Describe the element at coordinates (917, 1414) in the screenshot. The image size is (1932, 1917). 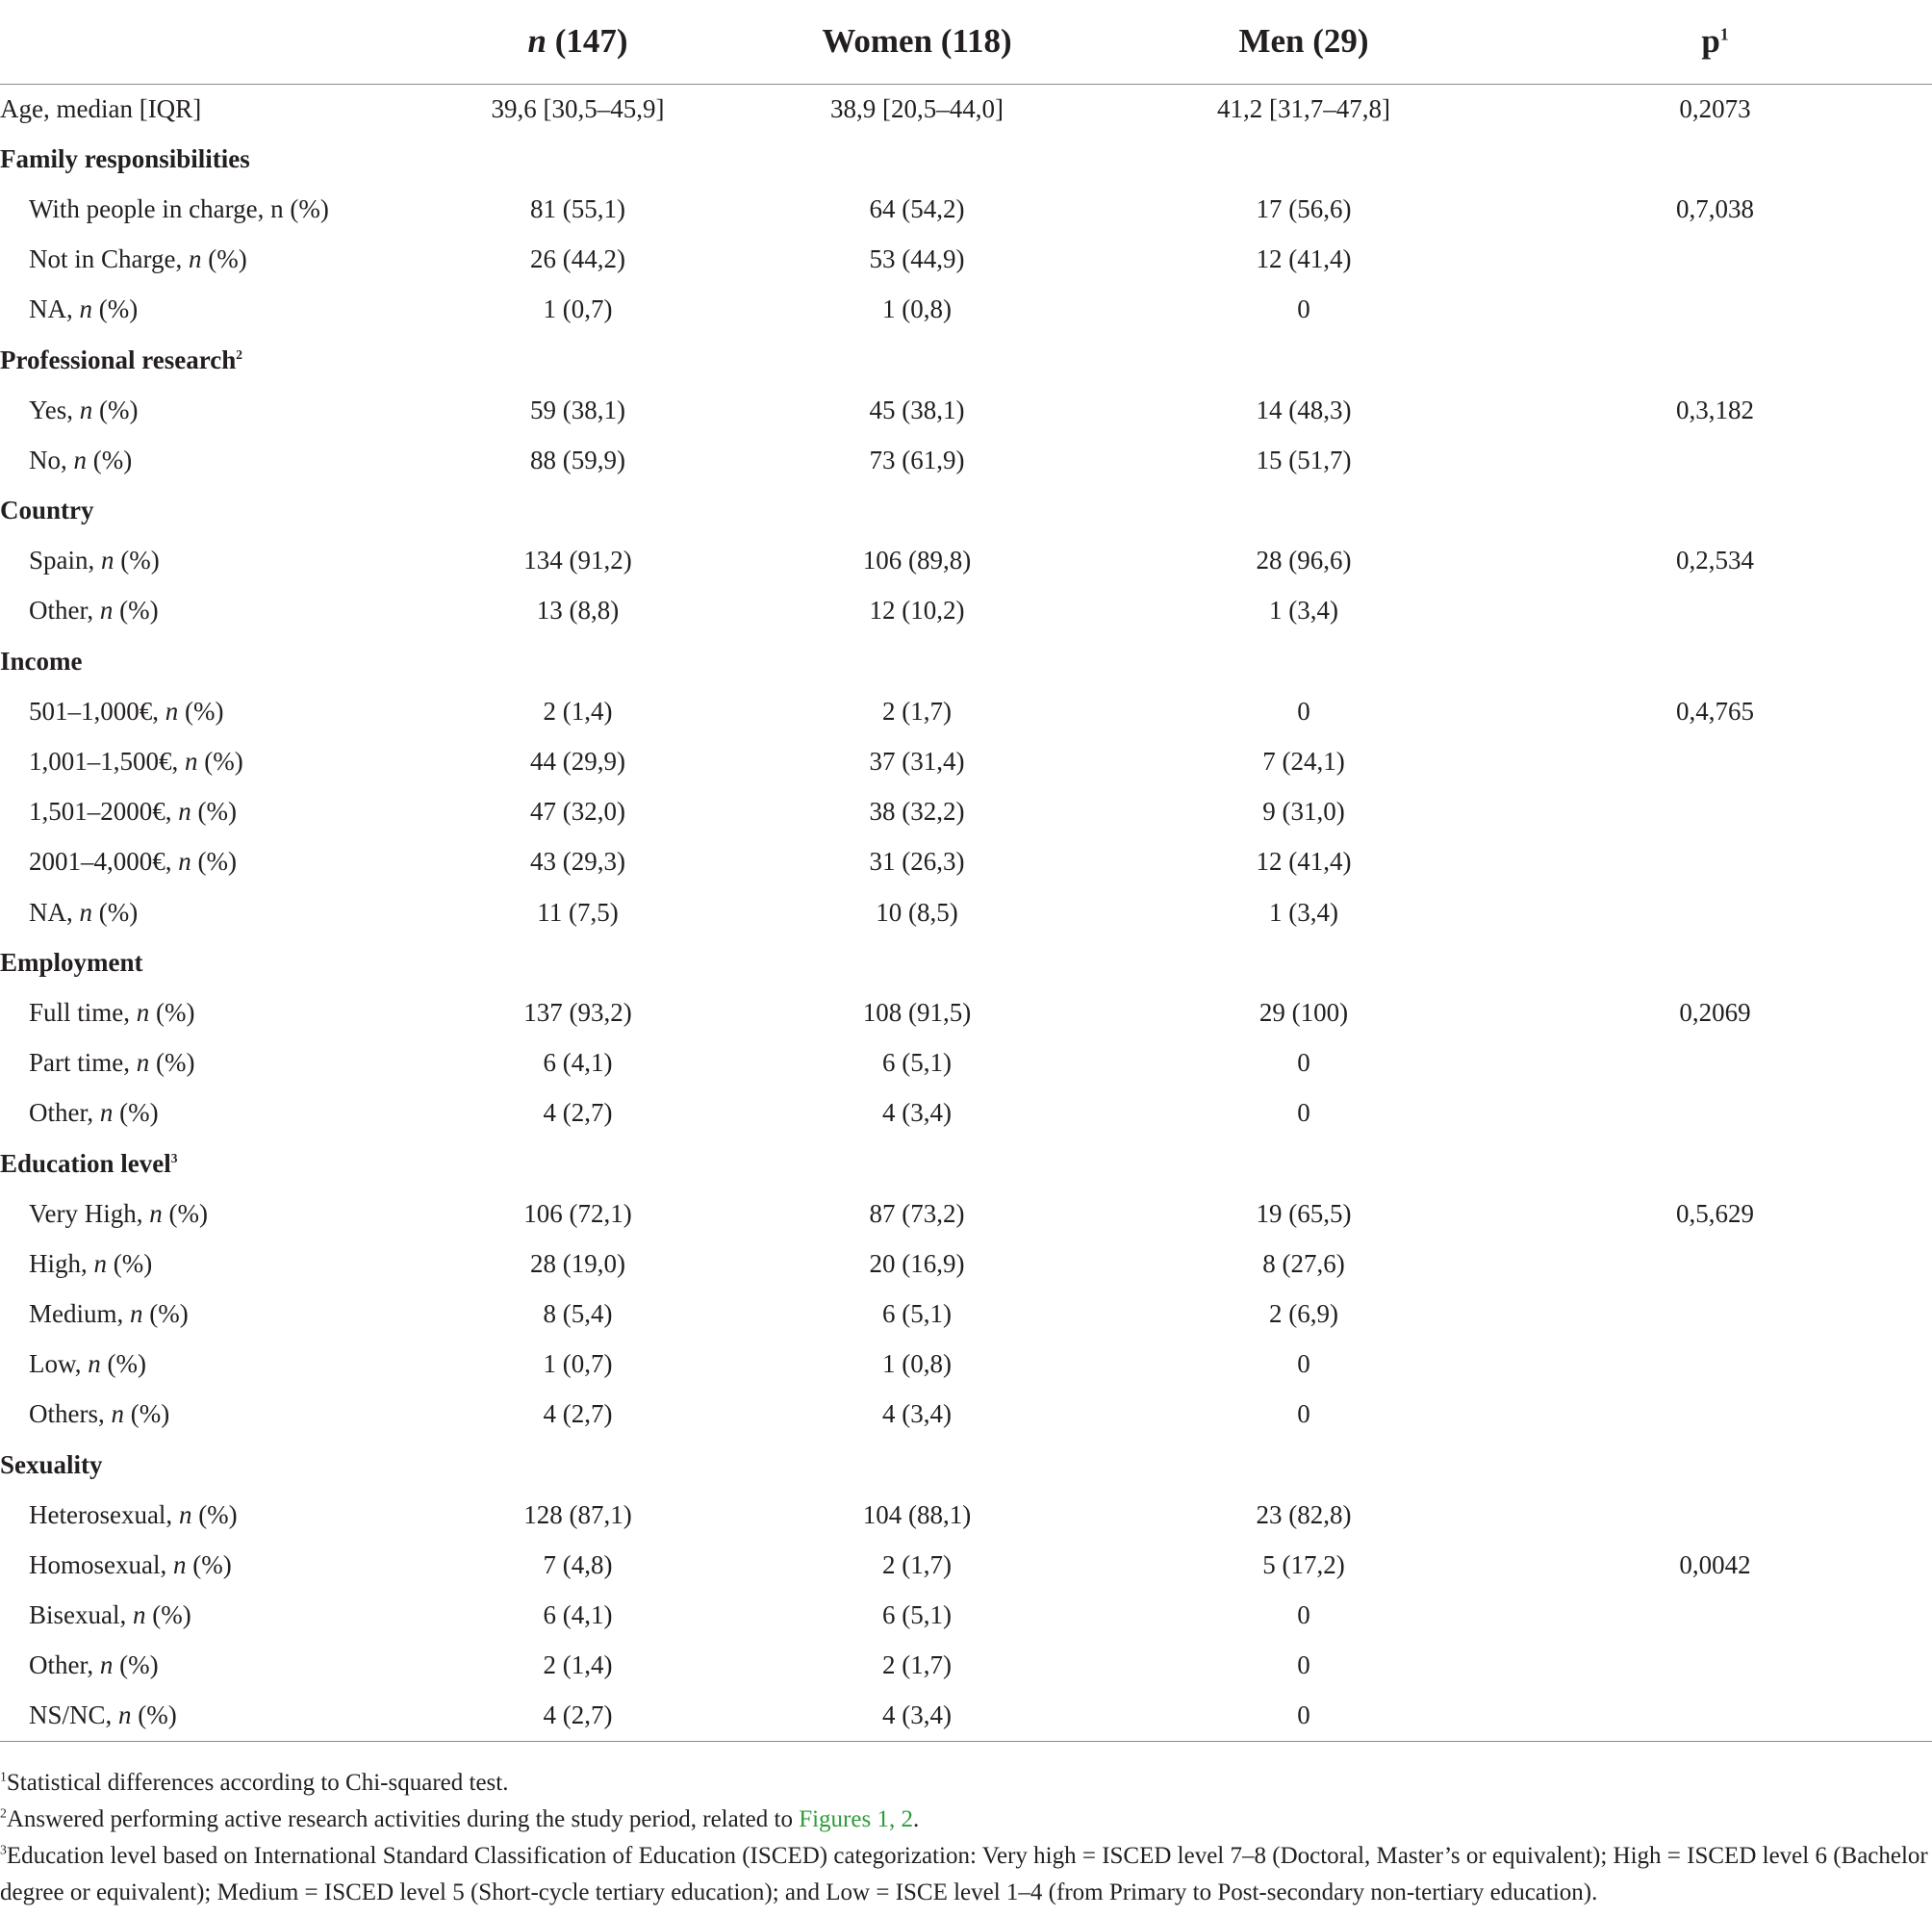
I see `cell-women: 4 (3,4)` at that location.